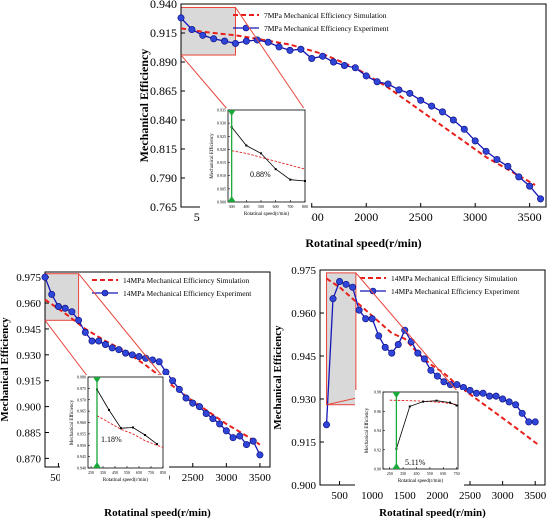 The width and height of the screenshot is (550, 518). I want to click on inset-y-tick-label: 0.930, so click(221, 123).